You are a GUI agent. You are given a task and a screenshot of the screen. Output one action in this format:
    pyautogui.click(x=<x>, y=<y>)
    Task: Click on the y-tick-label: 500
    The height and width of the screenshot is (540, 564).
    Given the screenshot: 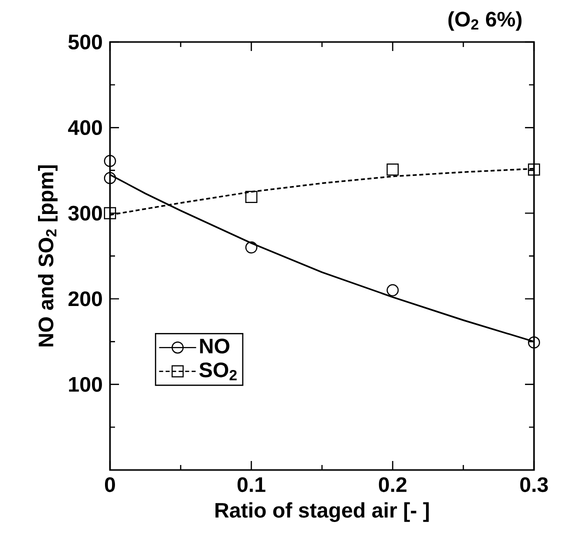 What is the action you would take?
    pyautogui.click(x=85, y=42)
    